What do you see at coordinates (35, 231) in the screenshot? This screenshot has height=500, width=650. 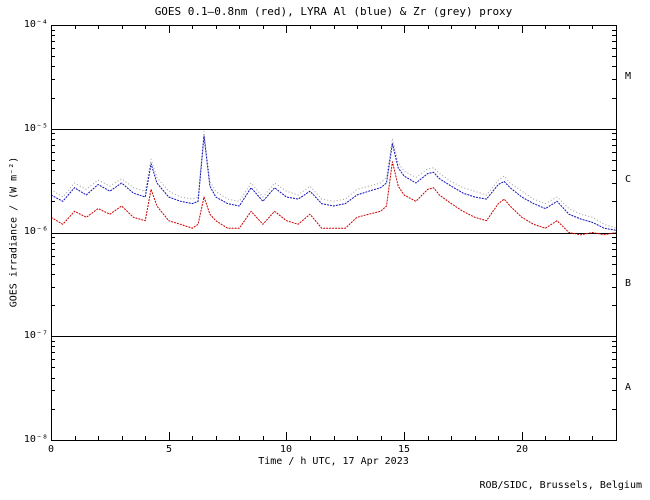 I see `y-tick-label: 10⁻⁶` at bounding box center [35, 231].